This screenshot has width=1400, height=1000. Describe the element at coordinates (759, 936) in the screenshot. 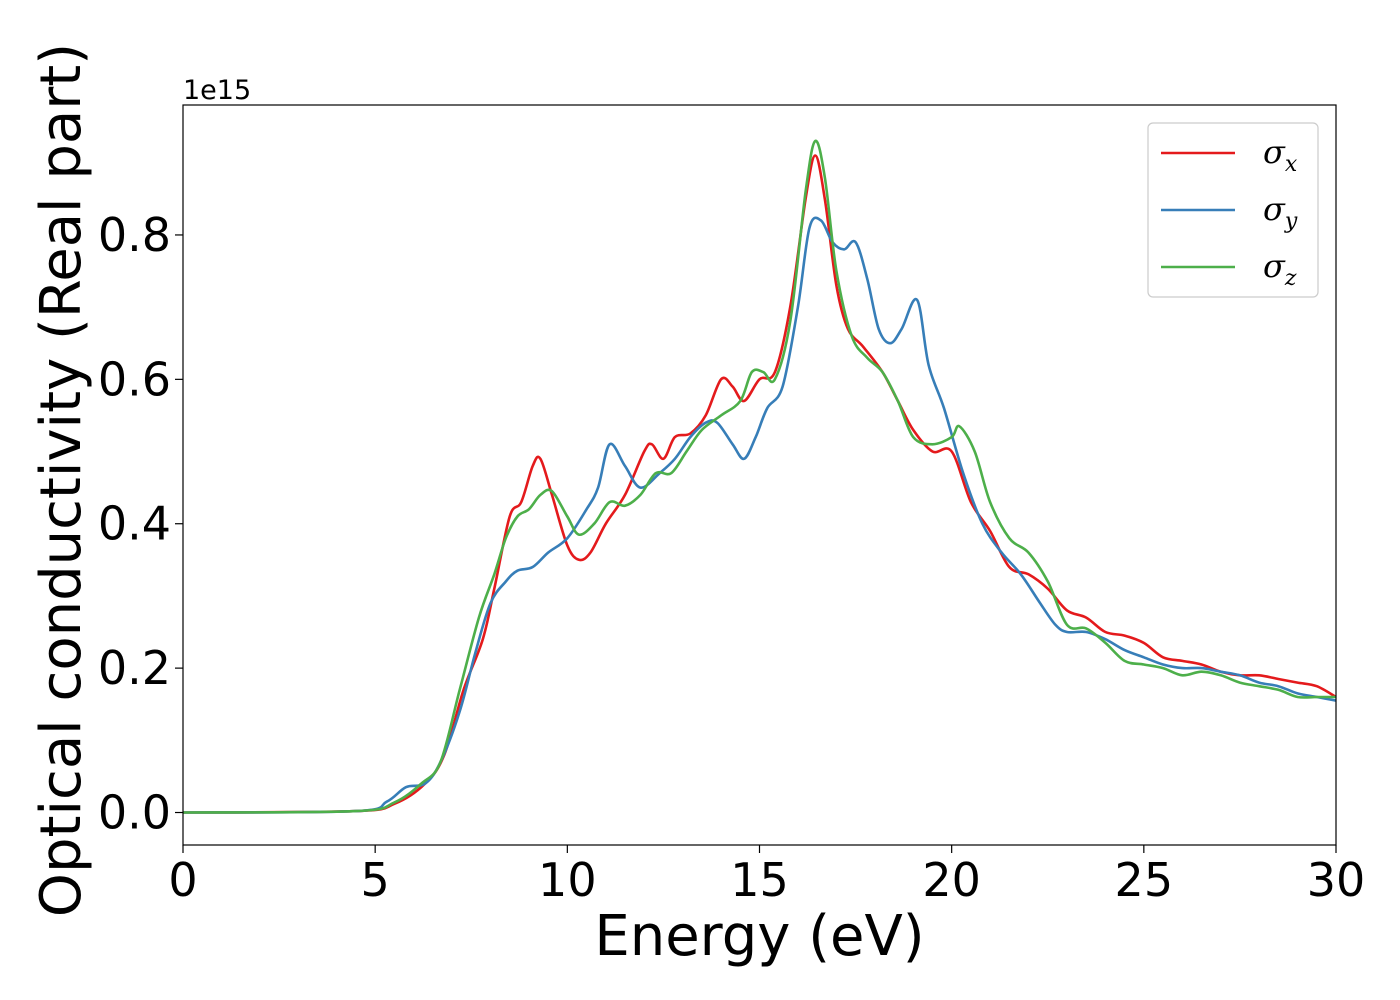

I see `x-axis-label: Energy (eV)` at that location.